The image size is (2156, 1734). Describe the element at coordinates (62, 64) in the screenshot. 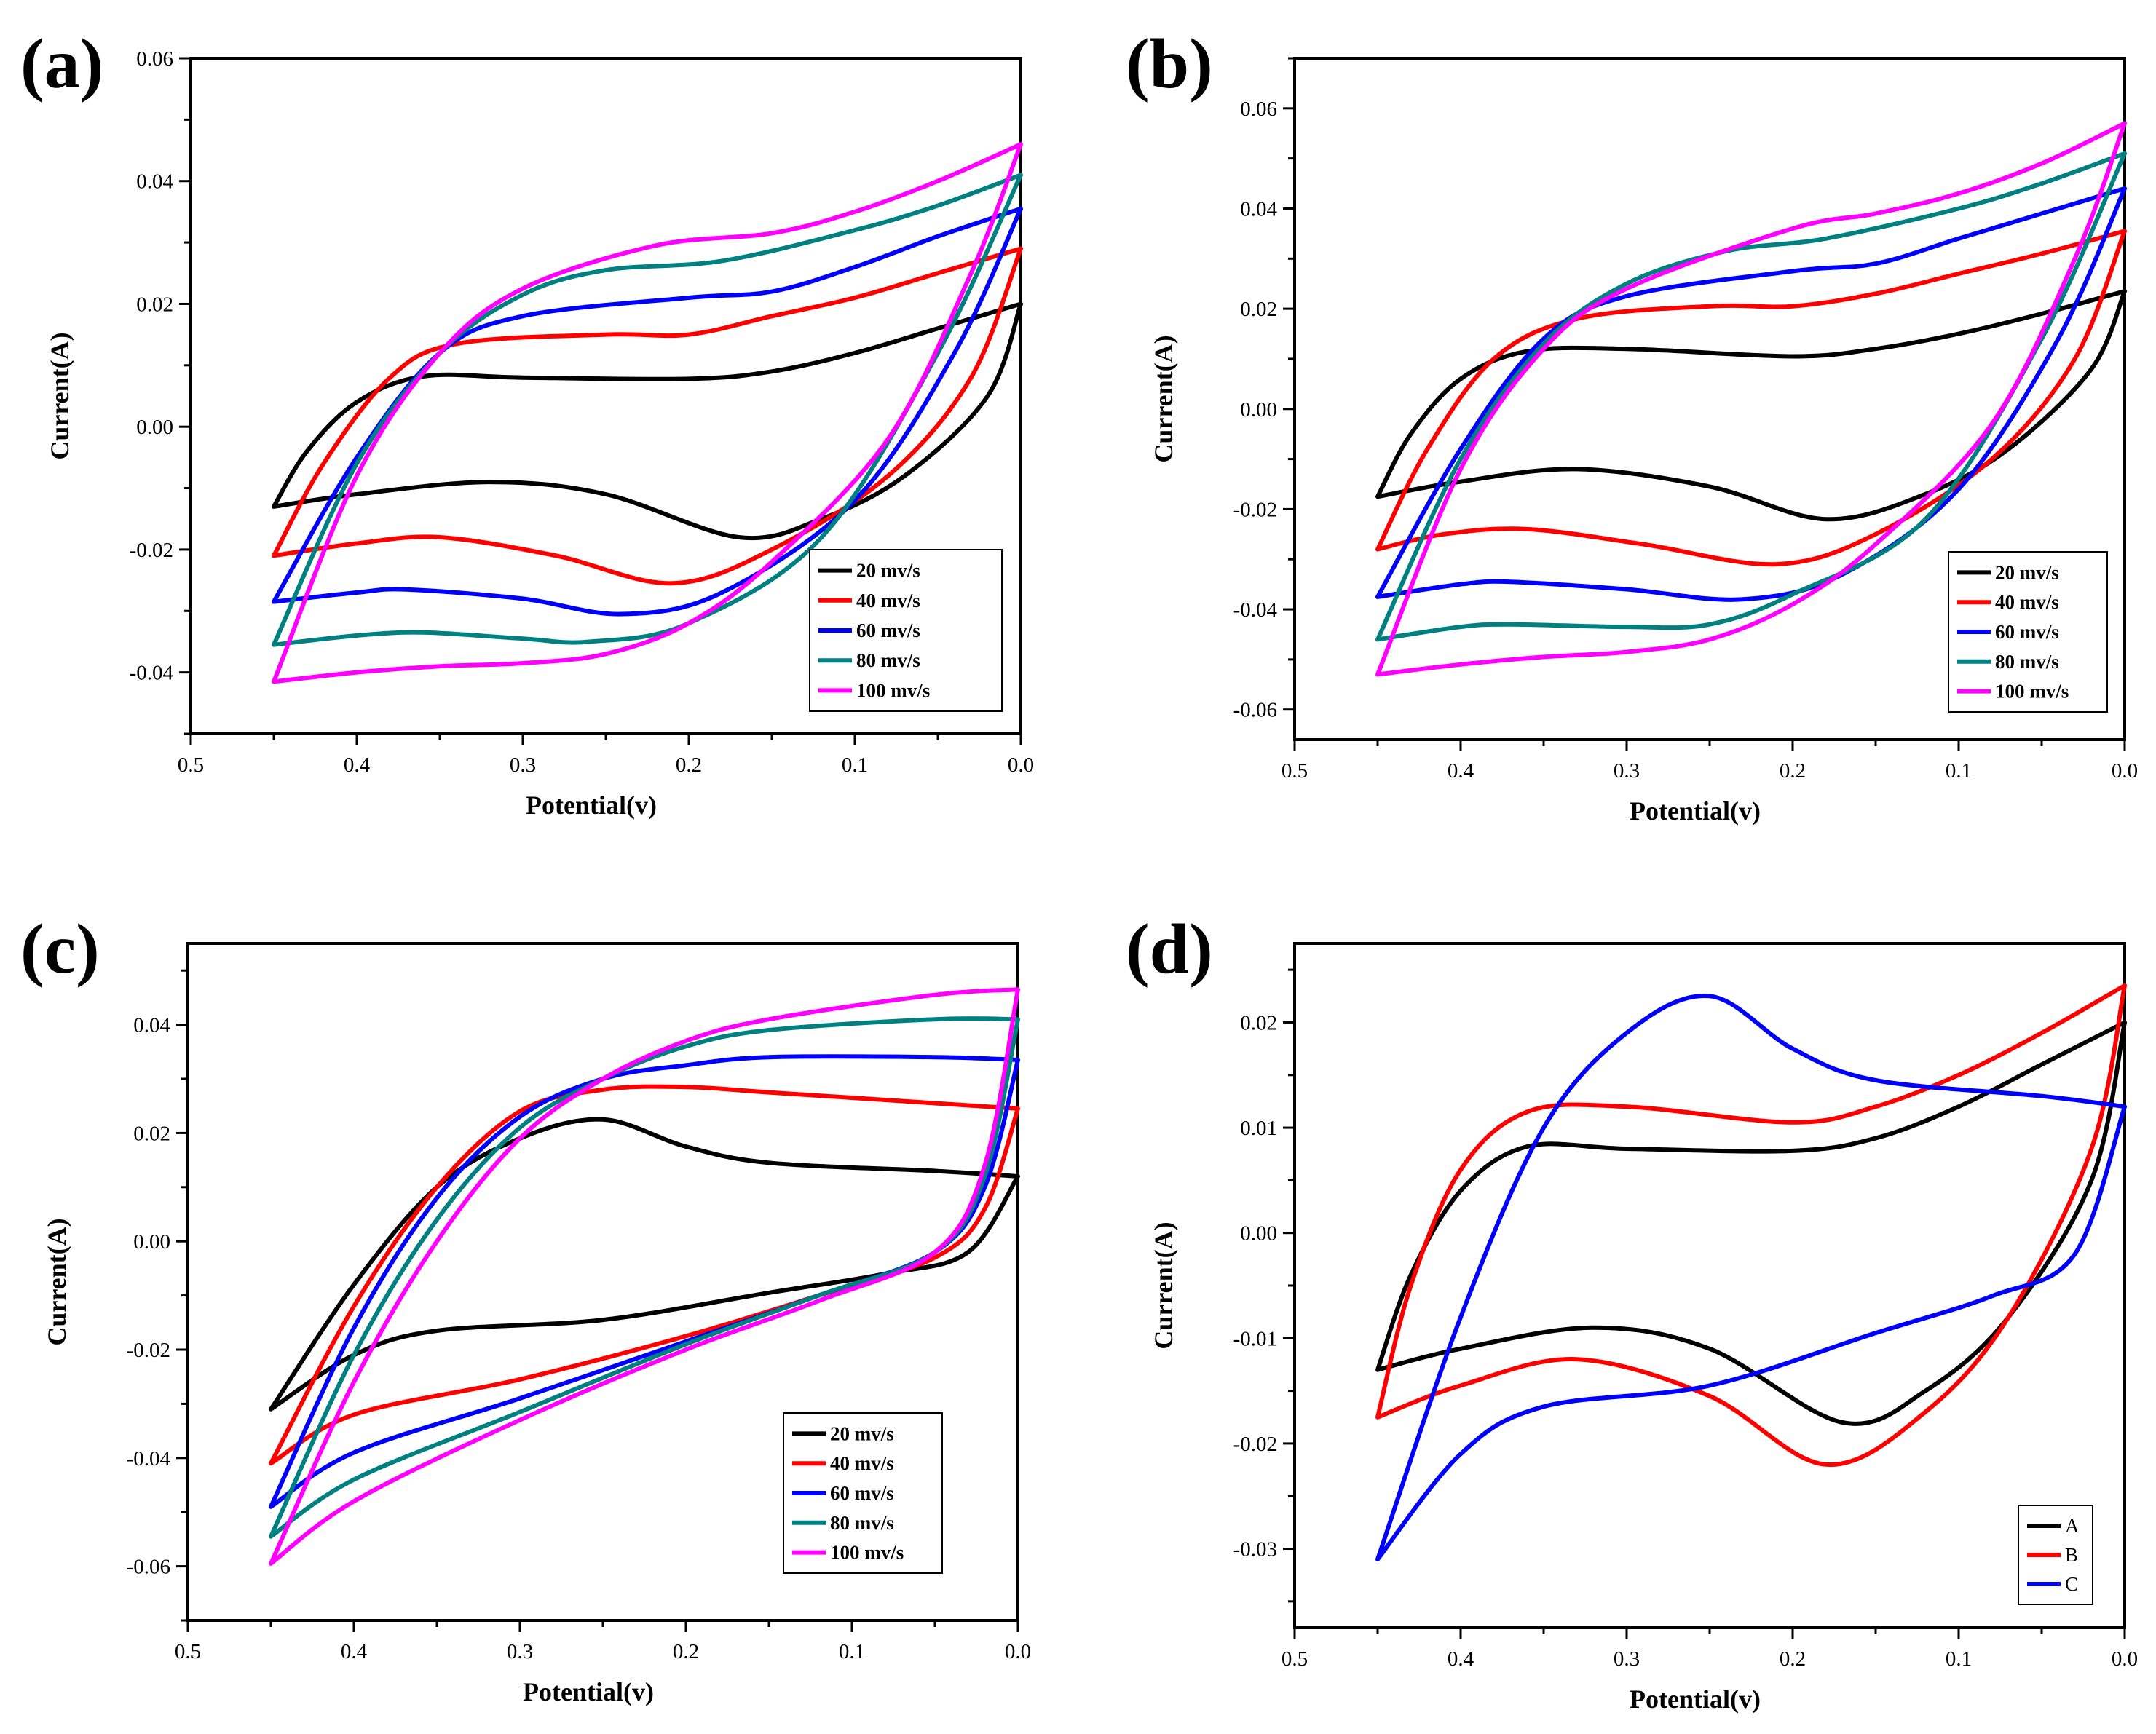

I see `panel-label: (a)` at that location.